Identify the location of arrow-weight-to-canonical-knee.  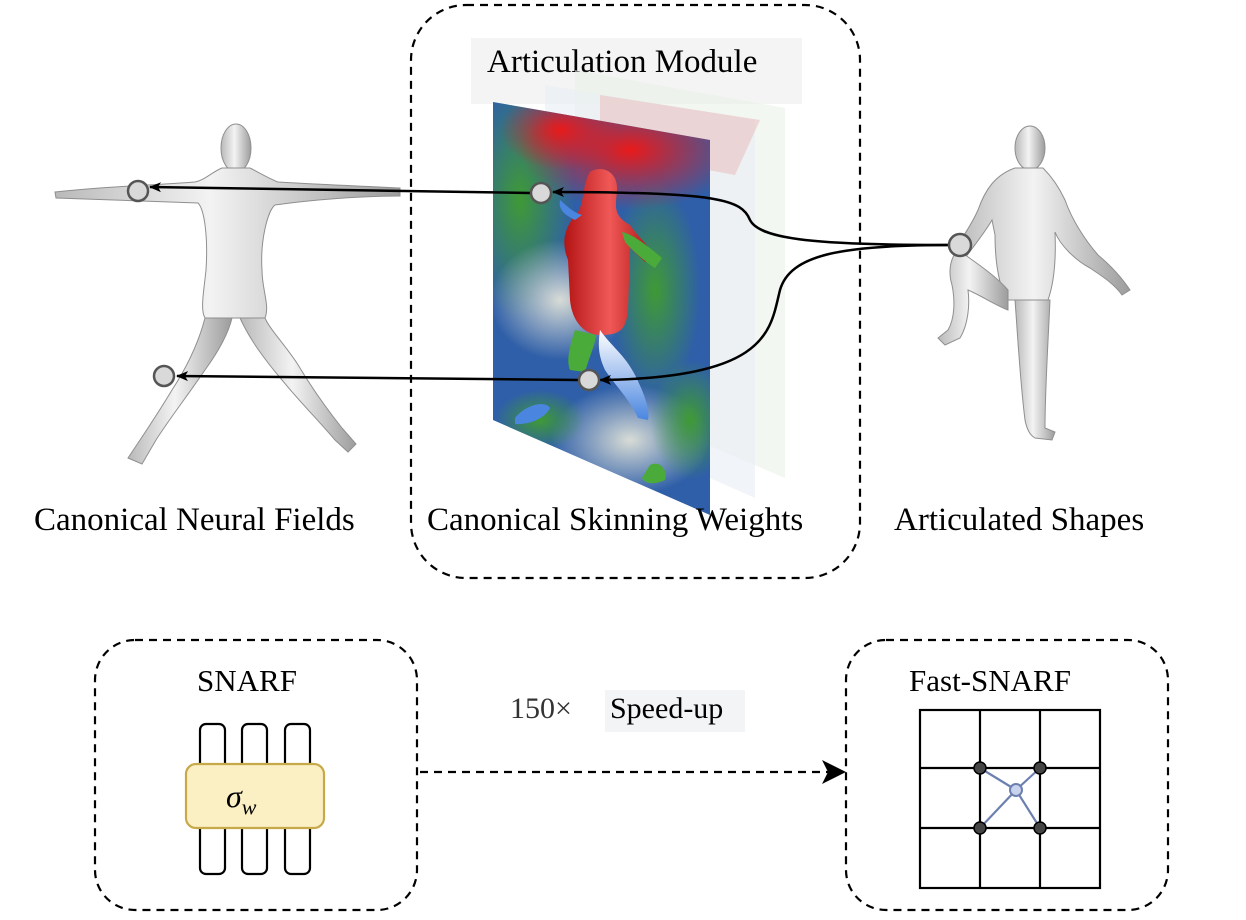
(377, 376).